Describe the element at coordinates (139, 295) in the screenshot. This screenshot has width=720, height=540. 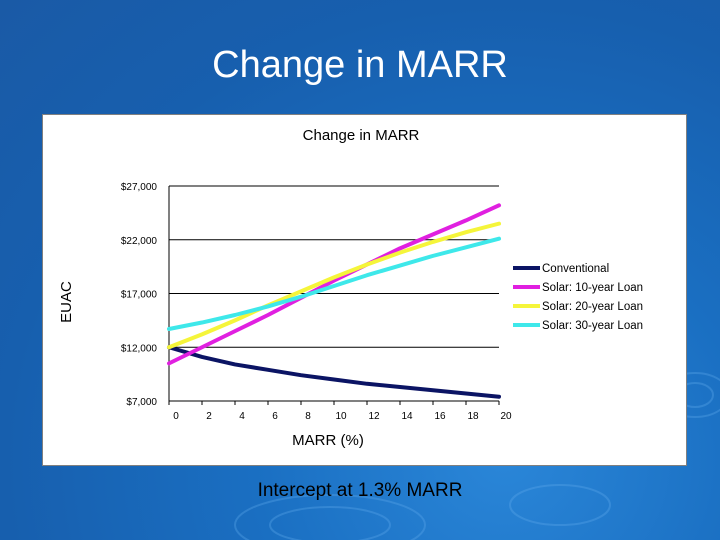
I see `y-tick-label: $17,000` at that location.